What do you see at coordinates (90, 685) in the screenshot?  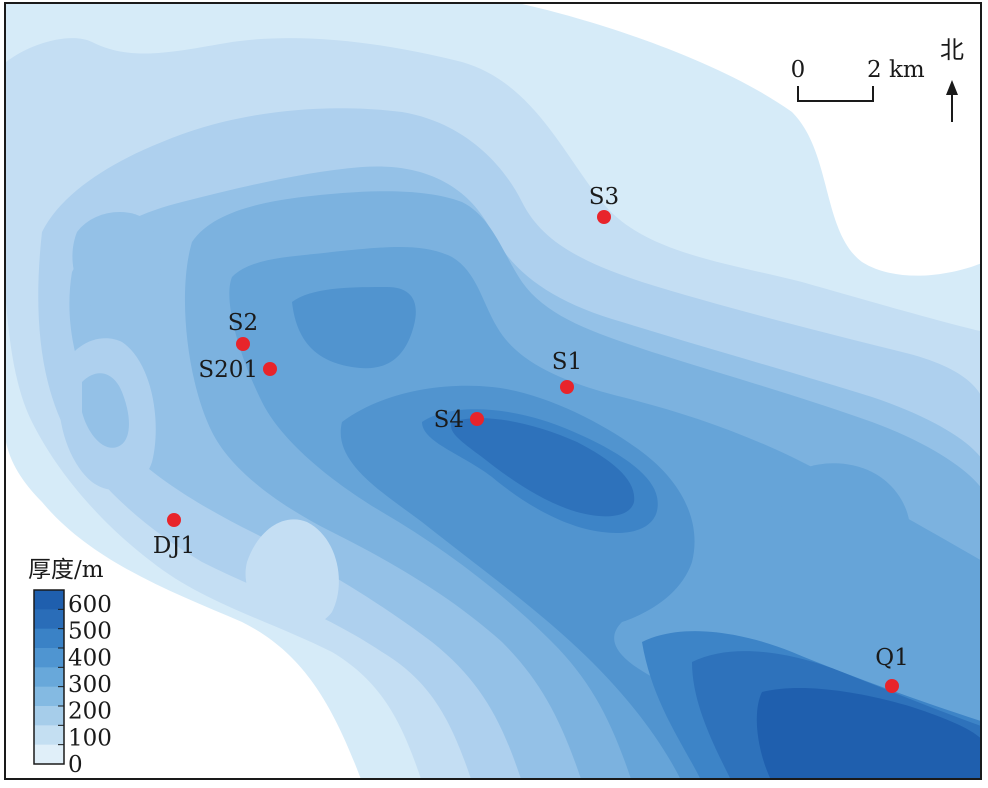 I see `legend-tick-label: 300` at bounding box center [90, 685].